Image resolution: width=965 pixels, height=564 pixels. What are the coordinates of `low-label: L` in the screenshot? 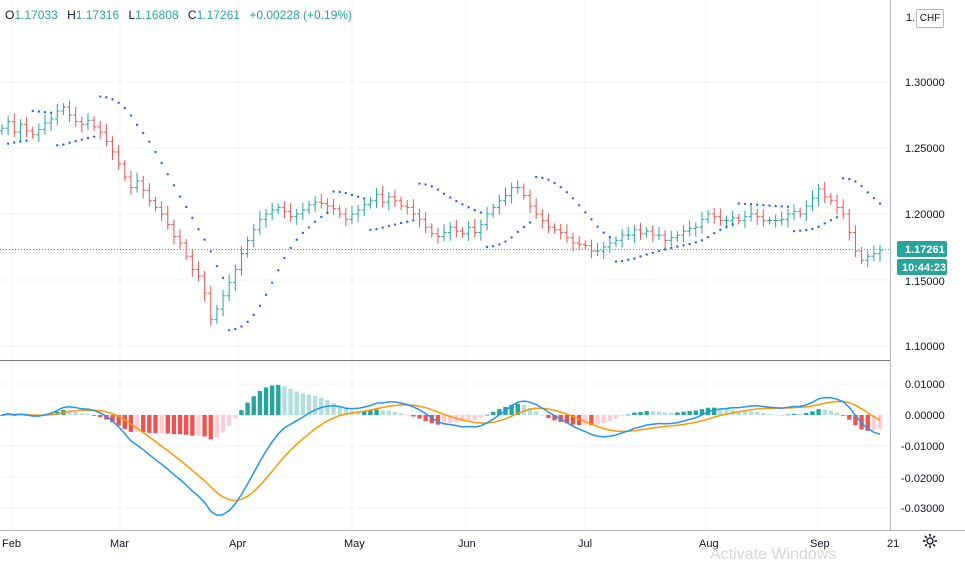 It's located at (132, 15).